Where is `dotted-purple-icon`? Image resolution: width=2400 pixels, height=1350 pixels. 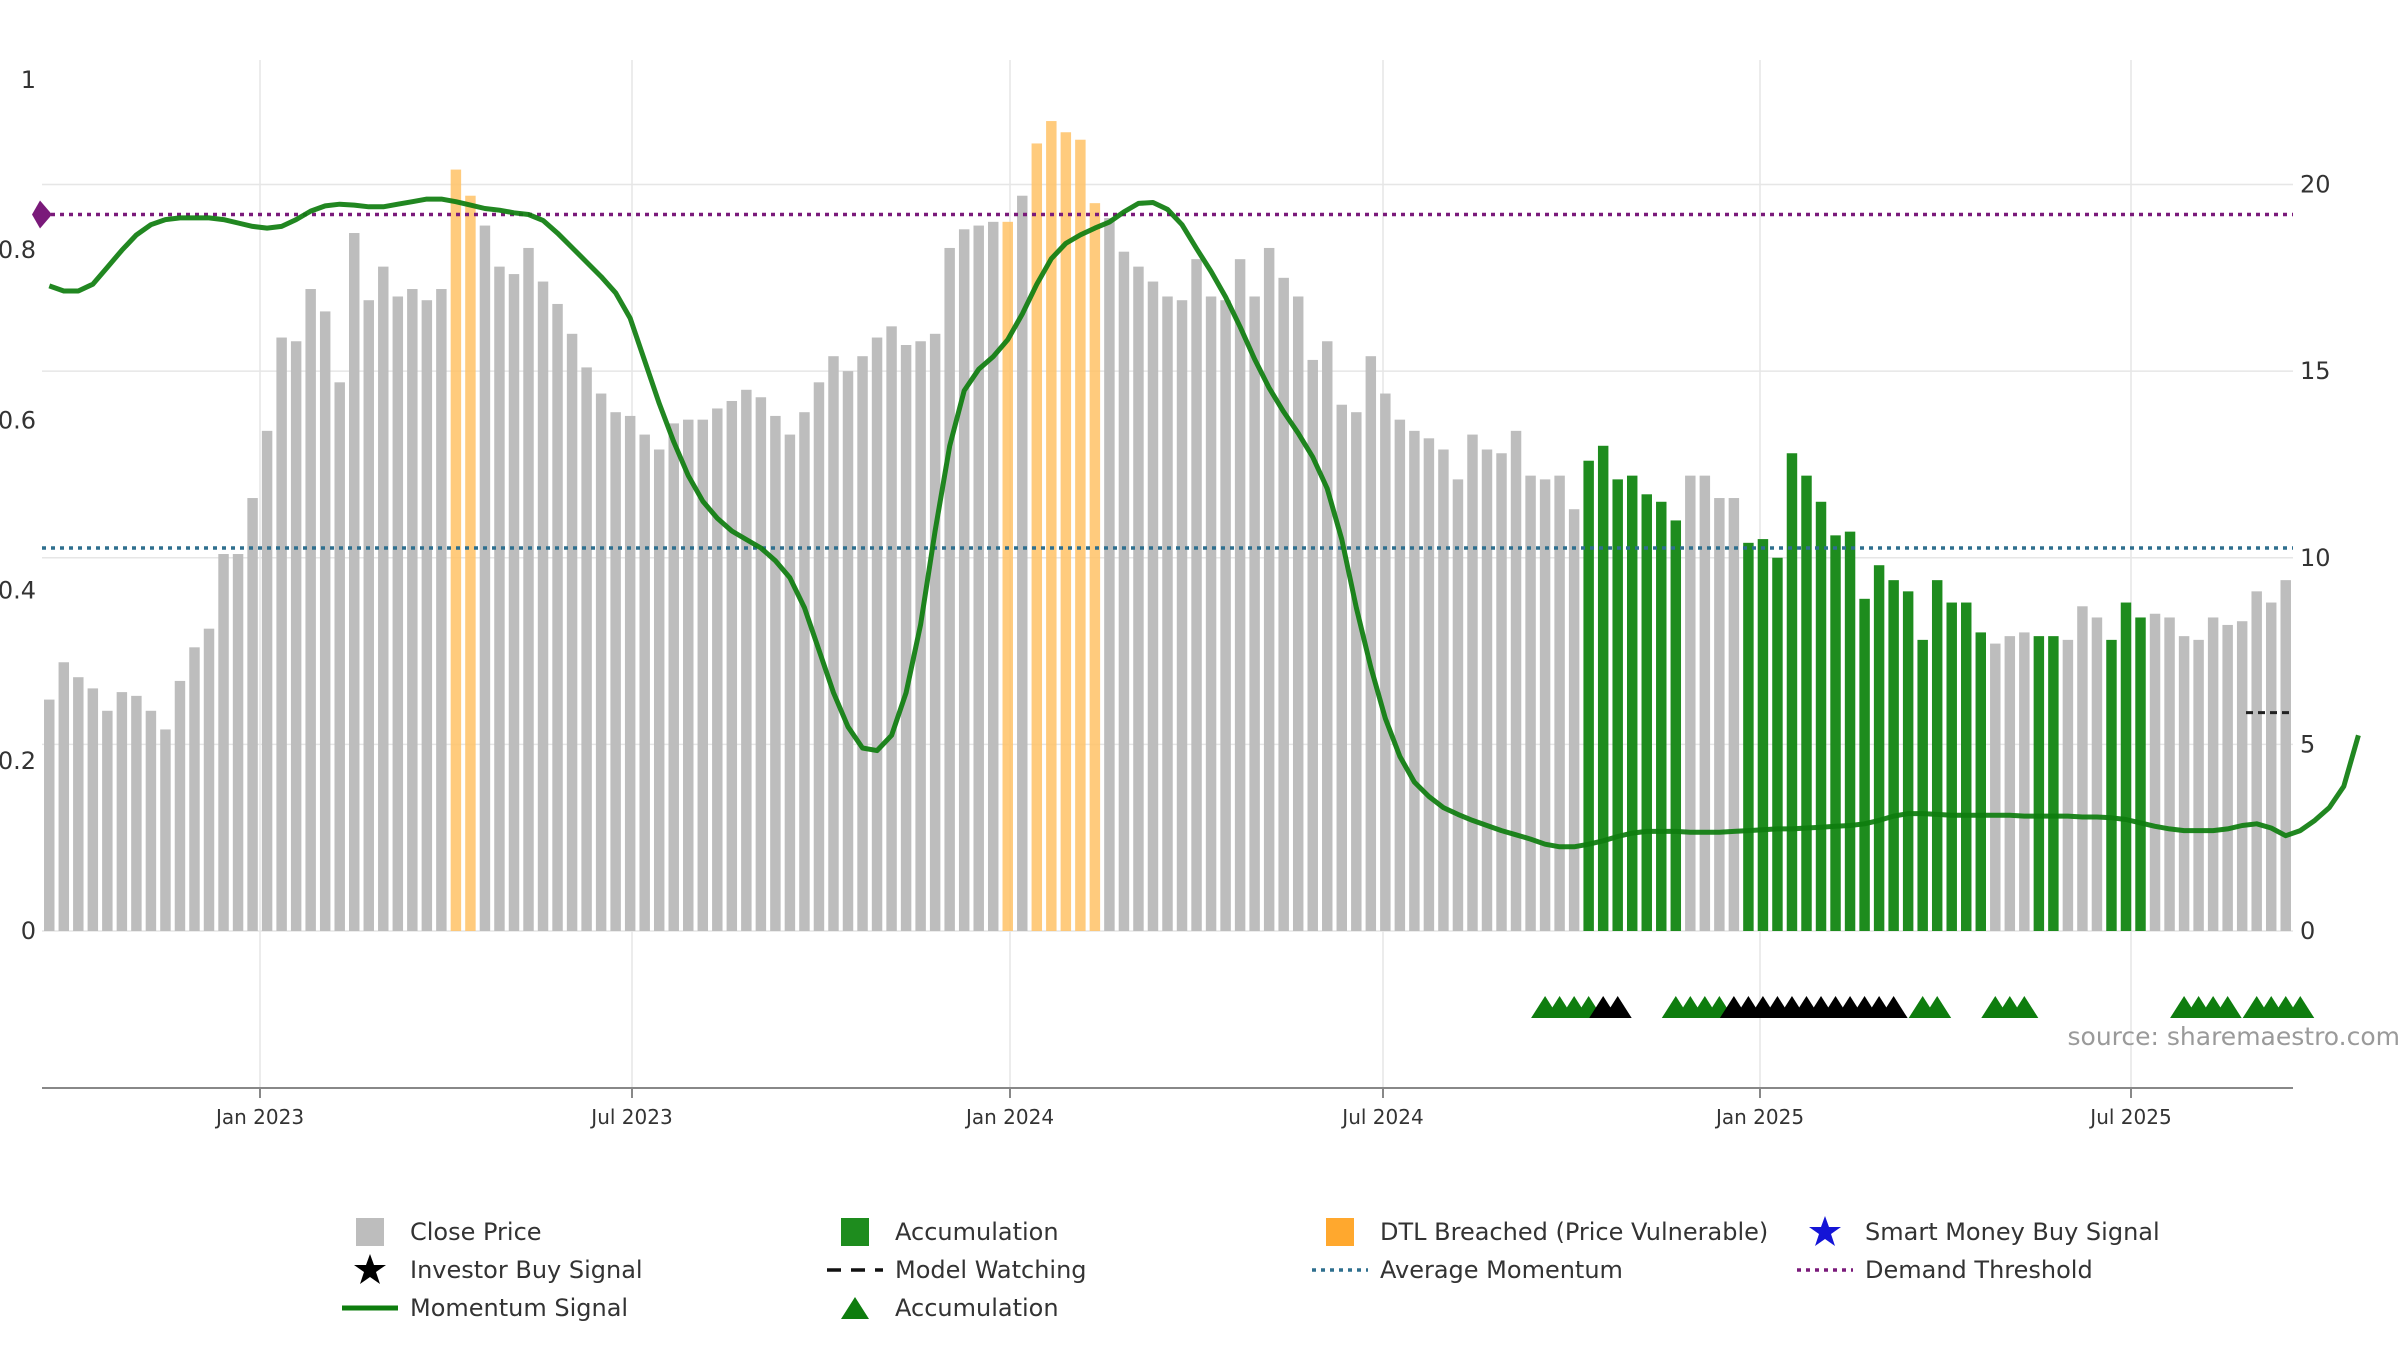 dotted-purple-icon is located at coordinates (1825, 1270).